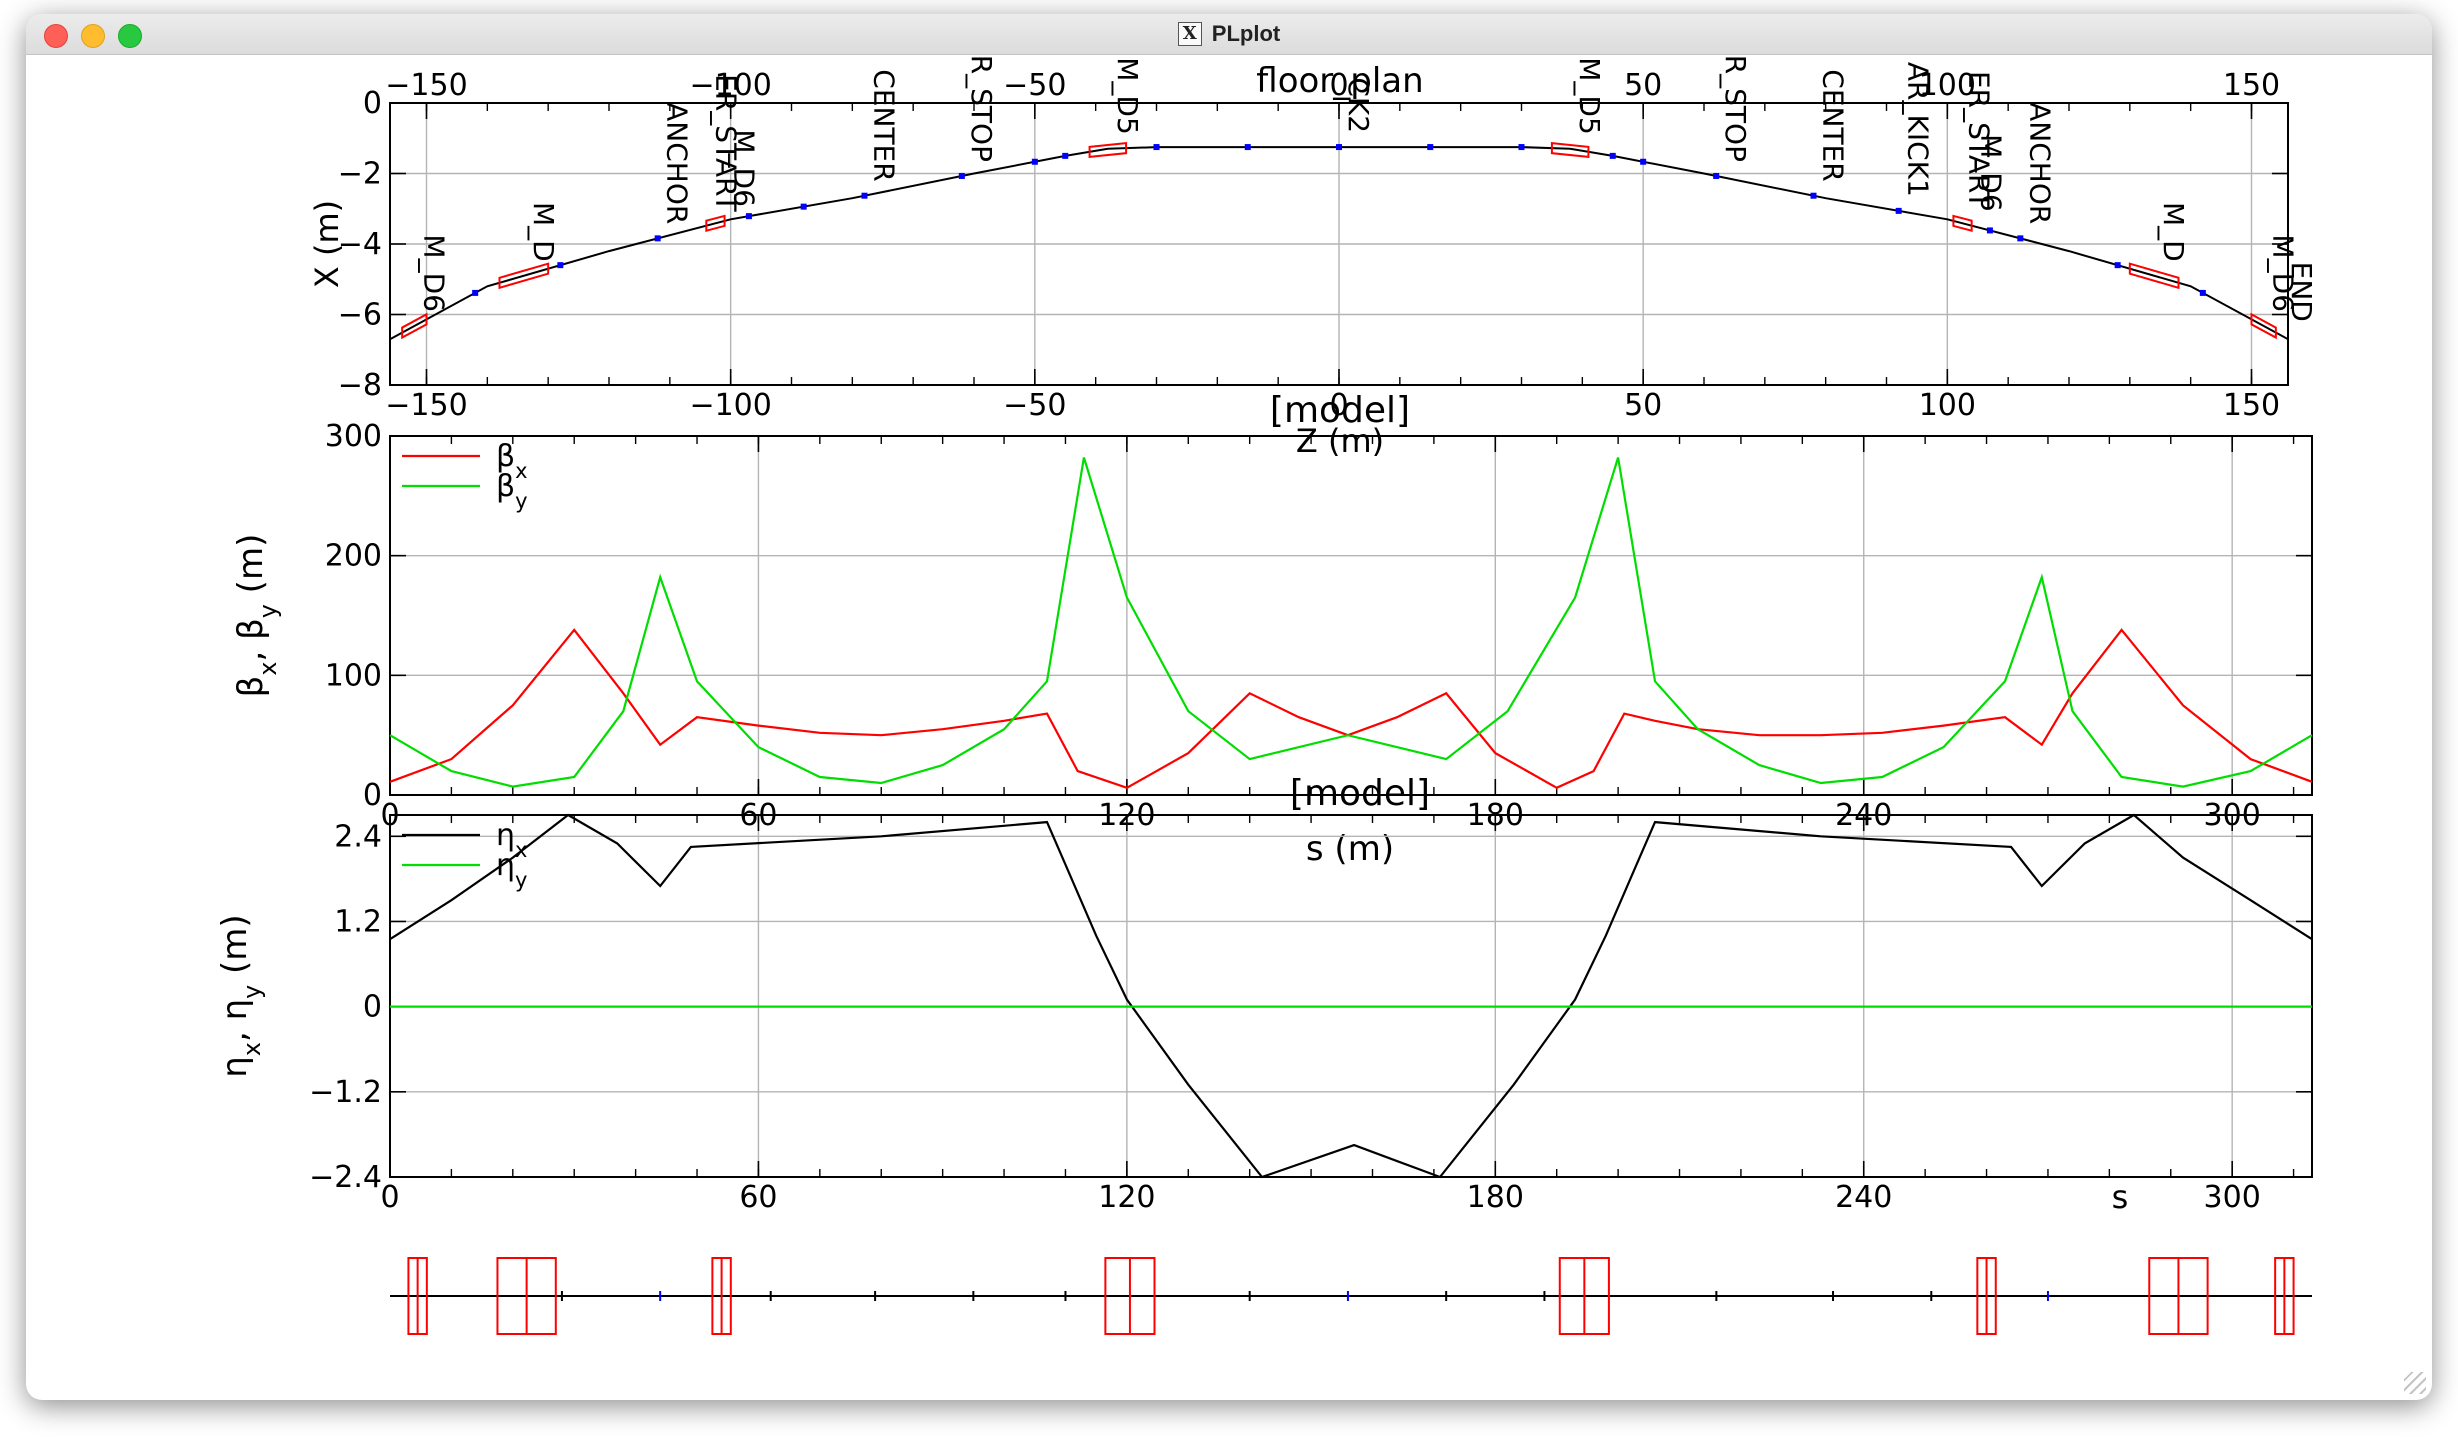  Describe the element at coordinates (130, 36) in the screenshot. I see `maximize-button` at that location.